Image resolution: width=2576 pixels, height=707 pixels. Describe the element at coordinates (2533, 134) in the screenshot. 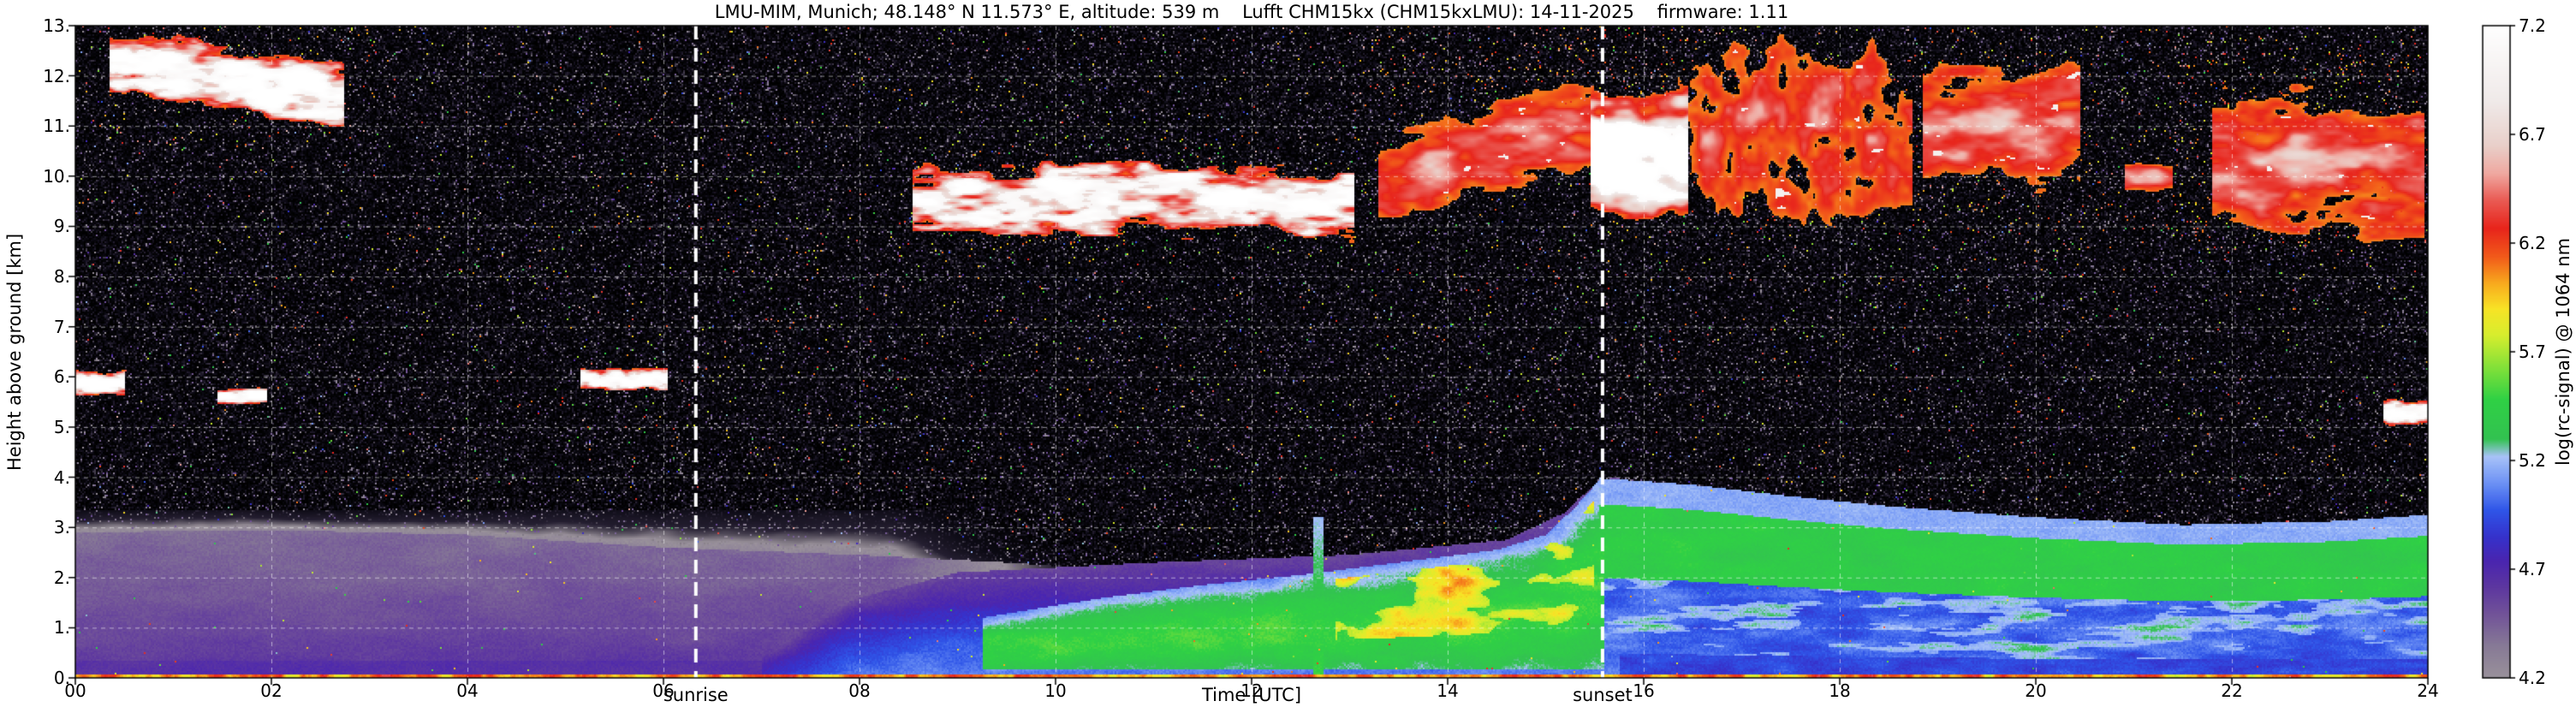

I see `colorbar-tick-label: 6.7` at that location.